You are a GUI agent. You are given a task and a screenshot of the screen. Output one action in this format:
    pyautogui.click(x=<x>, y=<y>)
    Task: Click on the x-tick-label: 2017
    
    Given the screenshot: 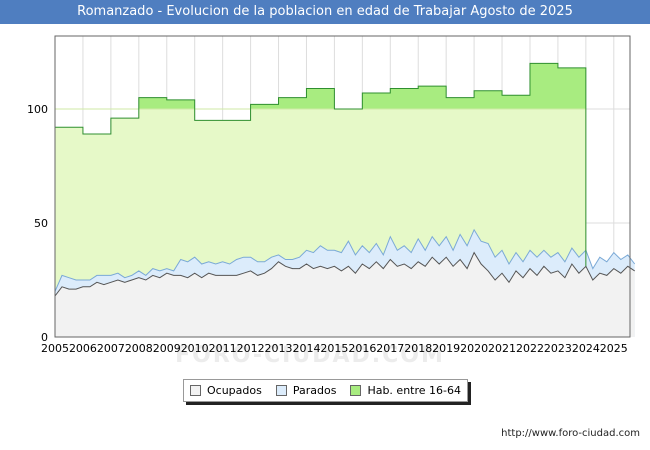 What is the action you would take?
    pyautogui.click(x=390, y=348)
    